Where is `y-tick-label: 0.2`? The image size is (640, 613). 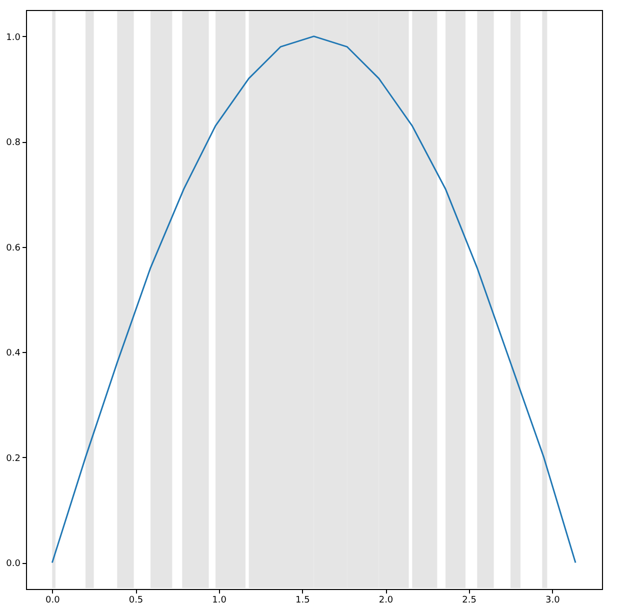
y-tick-label: 0.2 is located at coordinates (13, 459).